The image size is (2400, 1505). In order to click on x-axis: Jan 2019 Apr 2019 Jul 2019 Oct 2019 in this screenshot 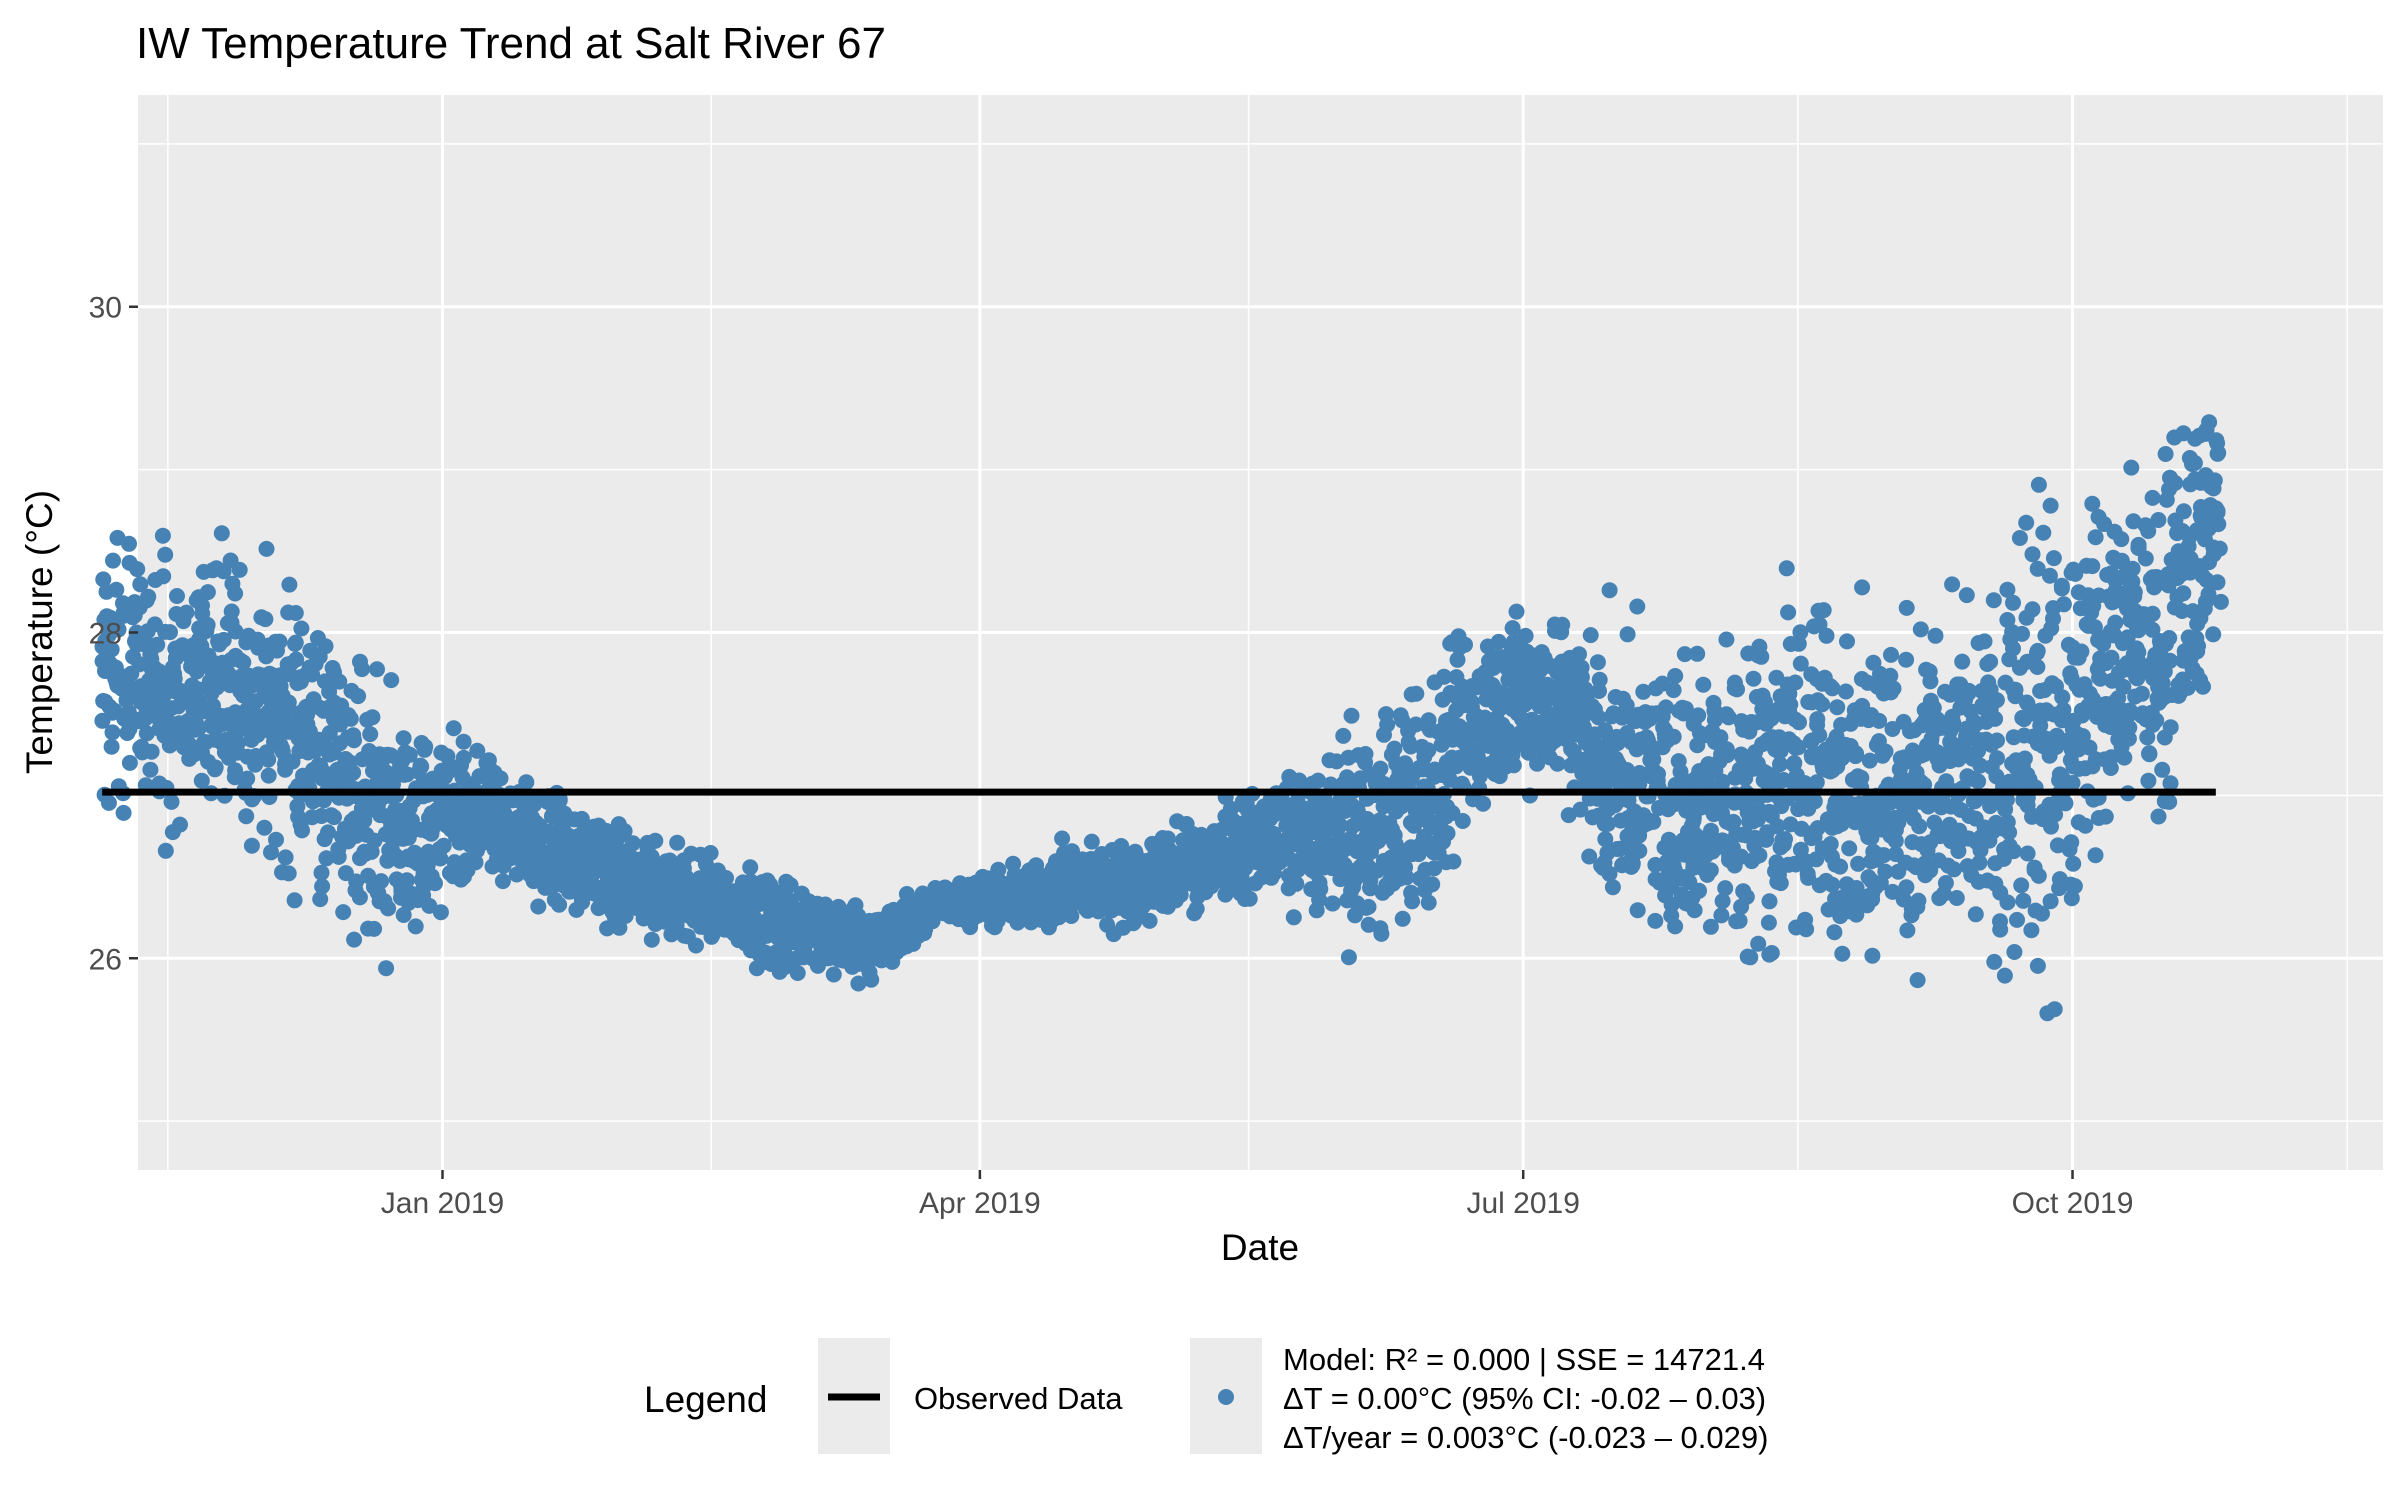, I will do `click(1257, 1195)`.